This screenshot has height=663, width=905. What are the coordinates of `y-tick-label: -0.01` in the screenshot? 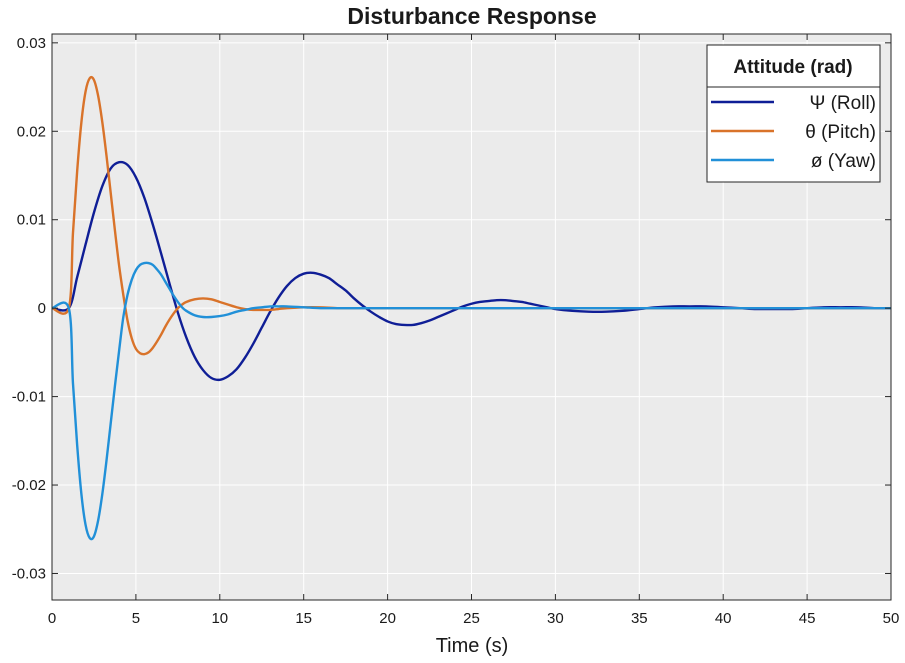 It's located at (29, 397).